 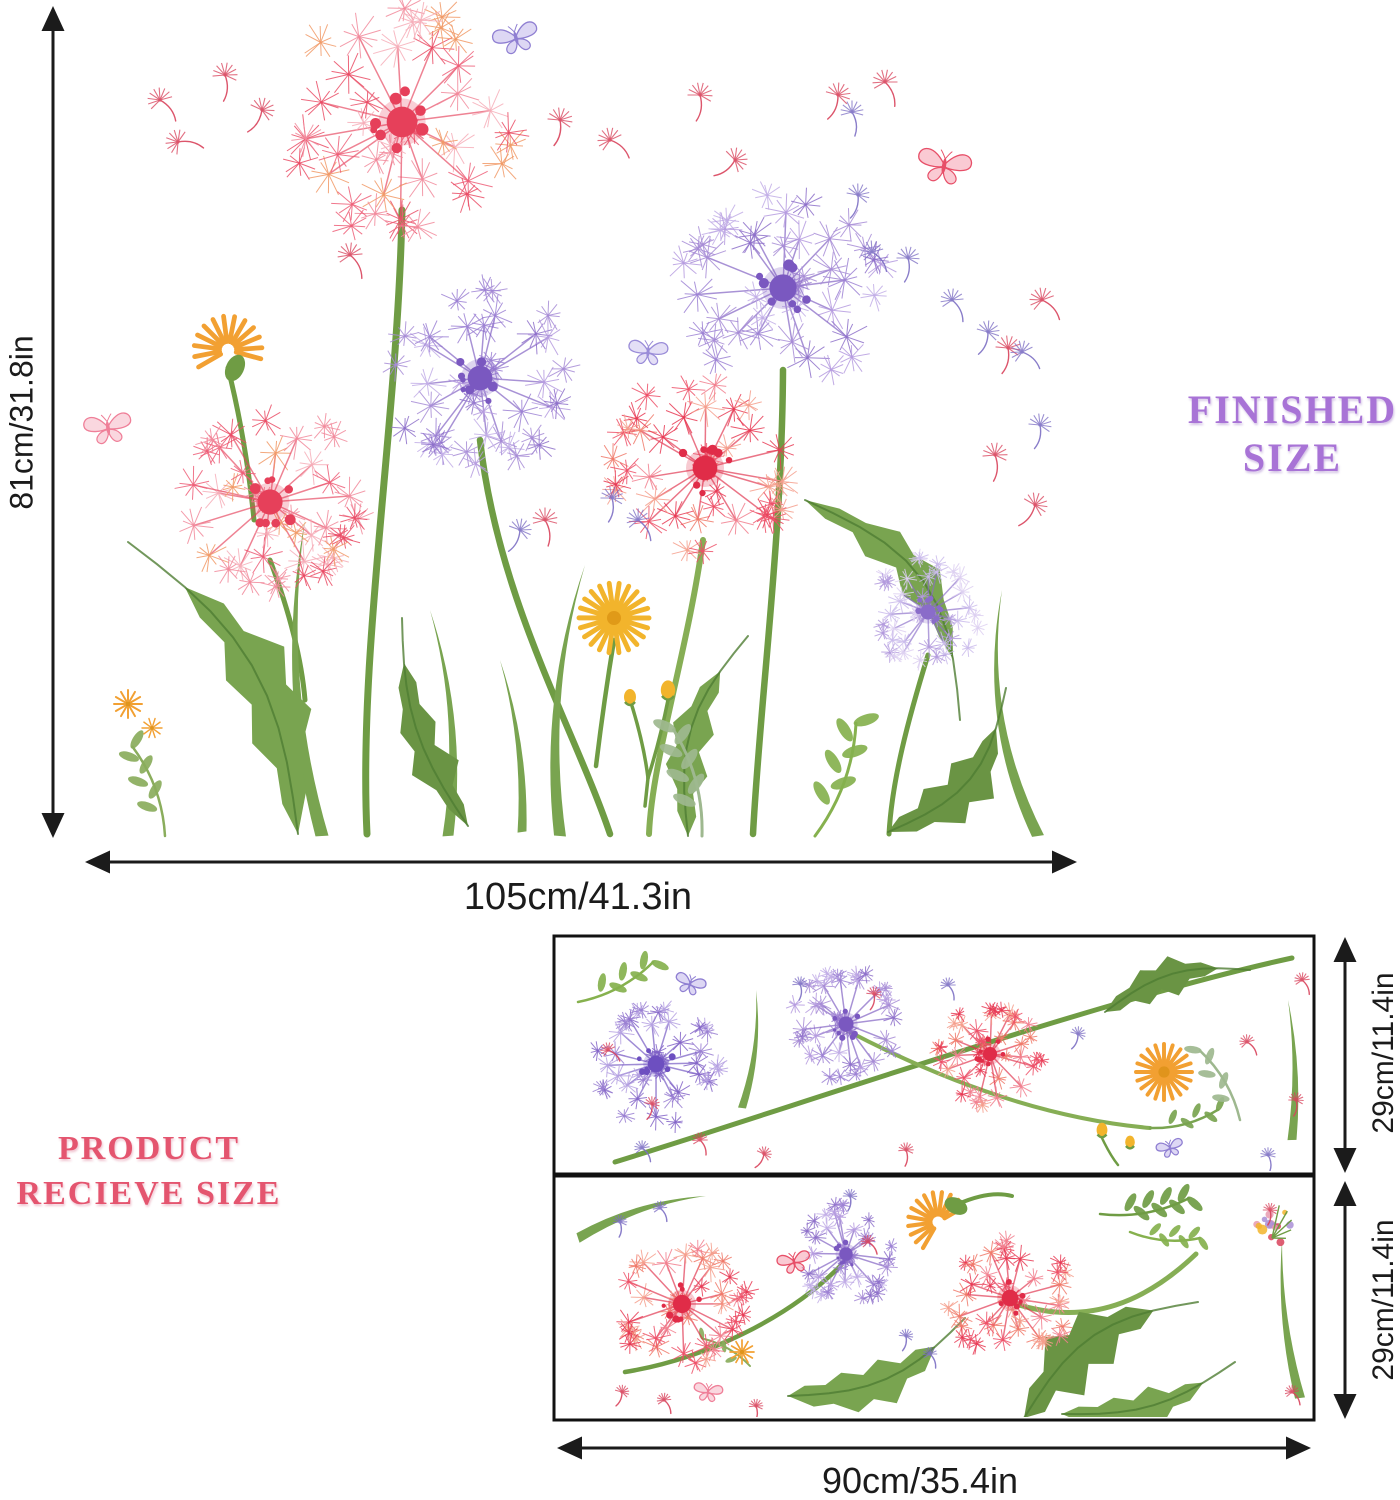 I want to click on sheet1-dandelion-red, so click(x=989, y=1057).